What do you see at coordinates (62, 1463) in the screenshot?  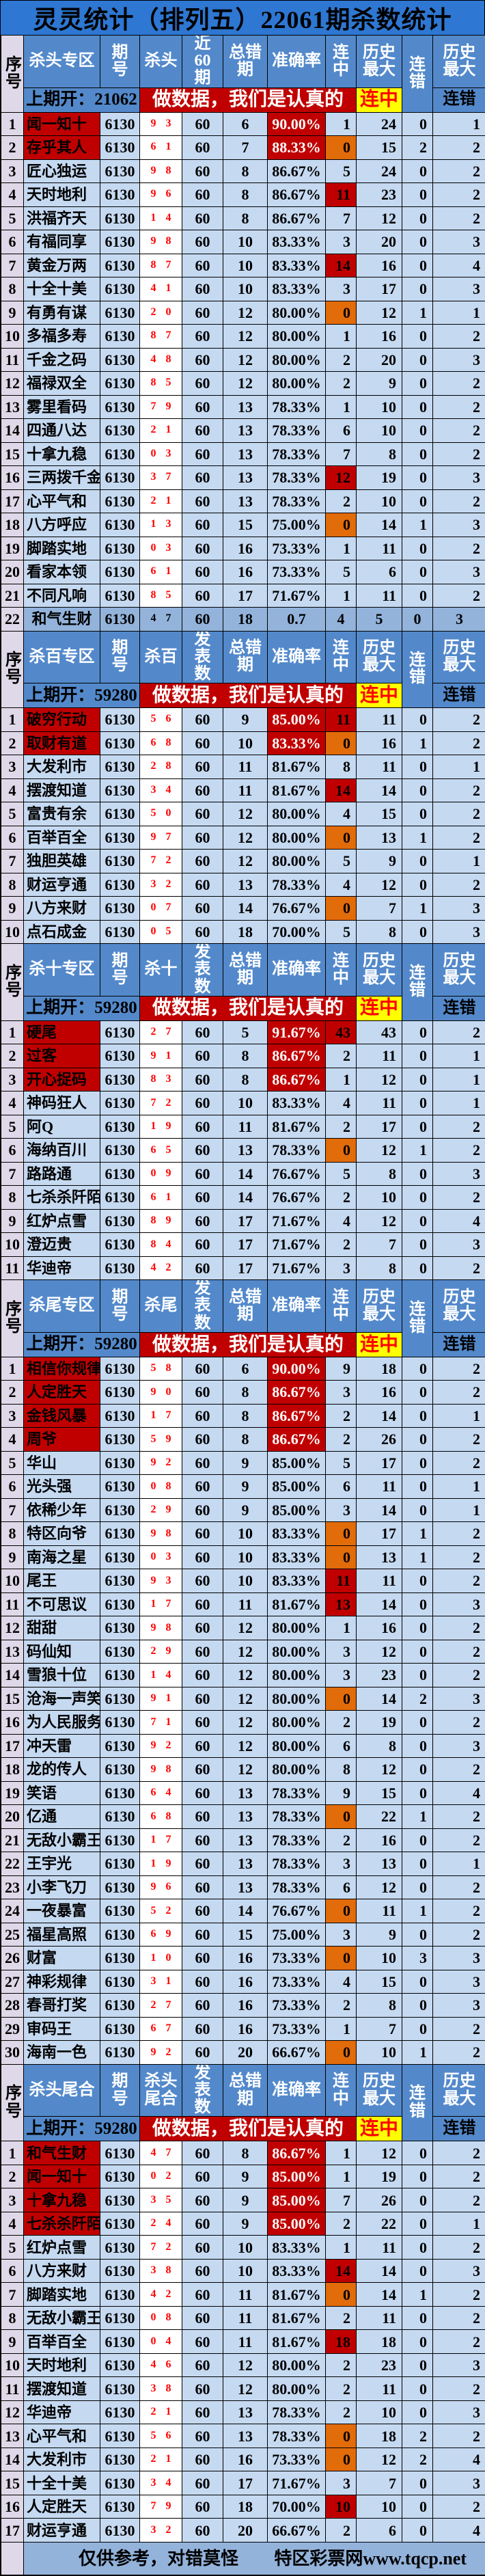 I see `player-name: 华山` at bounding box center [62, 1463].